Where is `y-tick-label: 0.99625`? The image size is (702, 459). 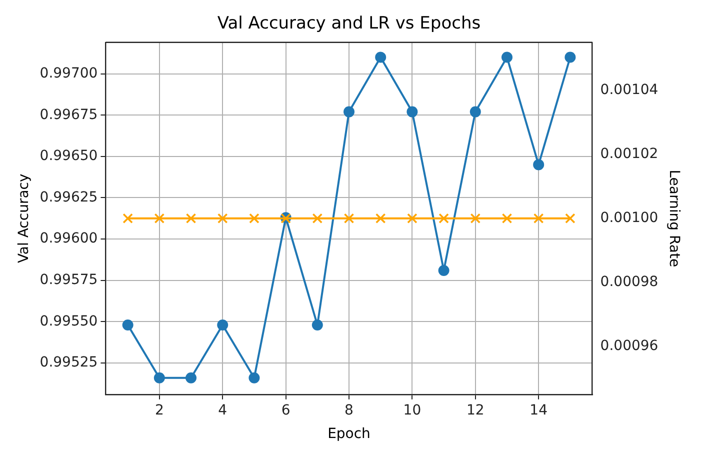
y-tick-label: 0.99625 is located at coordinates (69, 197).